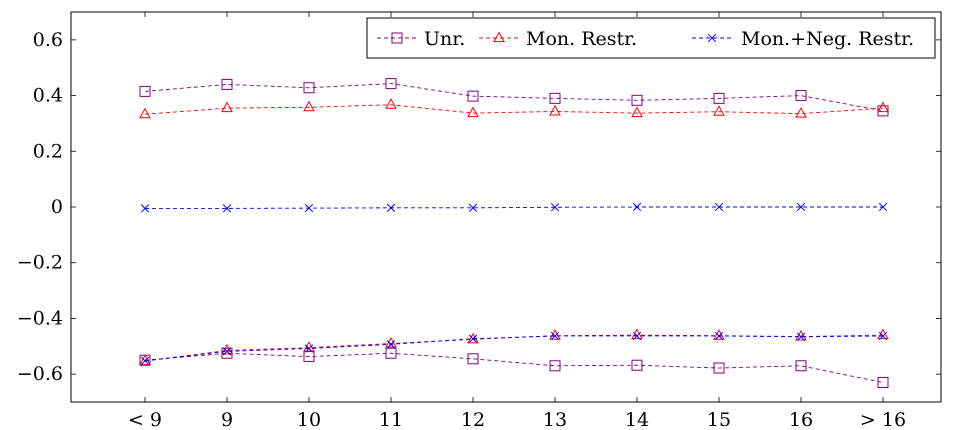  Describe the element at coordinates (48, 151) in the screenshot. I see `y-tick-label: 0.2` at that location.